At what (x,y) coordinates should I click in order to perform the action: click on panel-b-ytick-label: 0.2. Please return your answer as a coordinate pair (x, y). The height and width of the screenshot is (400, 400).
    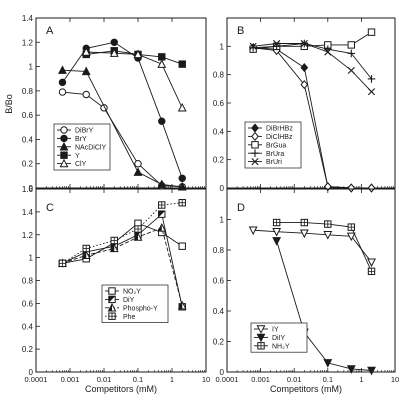
    Looking at the image, I should click on (219, 160).